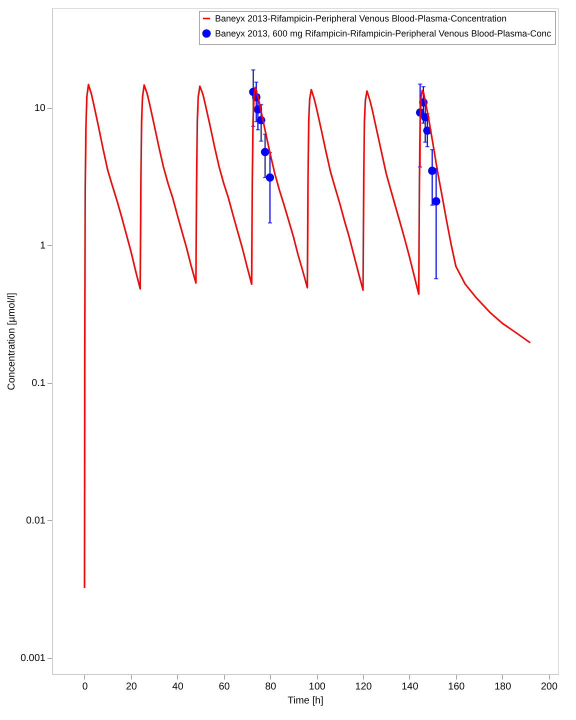 The height and width of the screenshot is (720, 576). What do you see at coordinates (40, 108) in the screenshot?
I see `y-tick-label: 10` at bounding box center [40, 108].